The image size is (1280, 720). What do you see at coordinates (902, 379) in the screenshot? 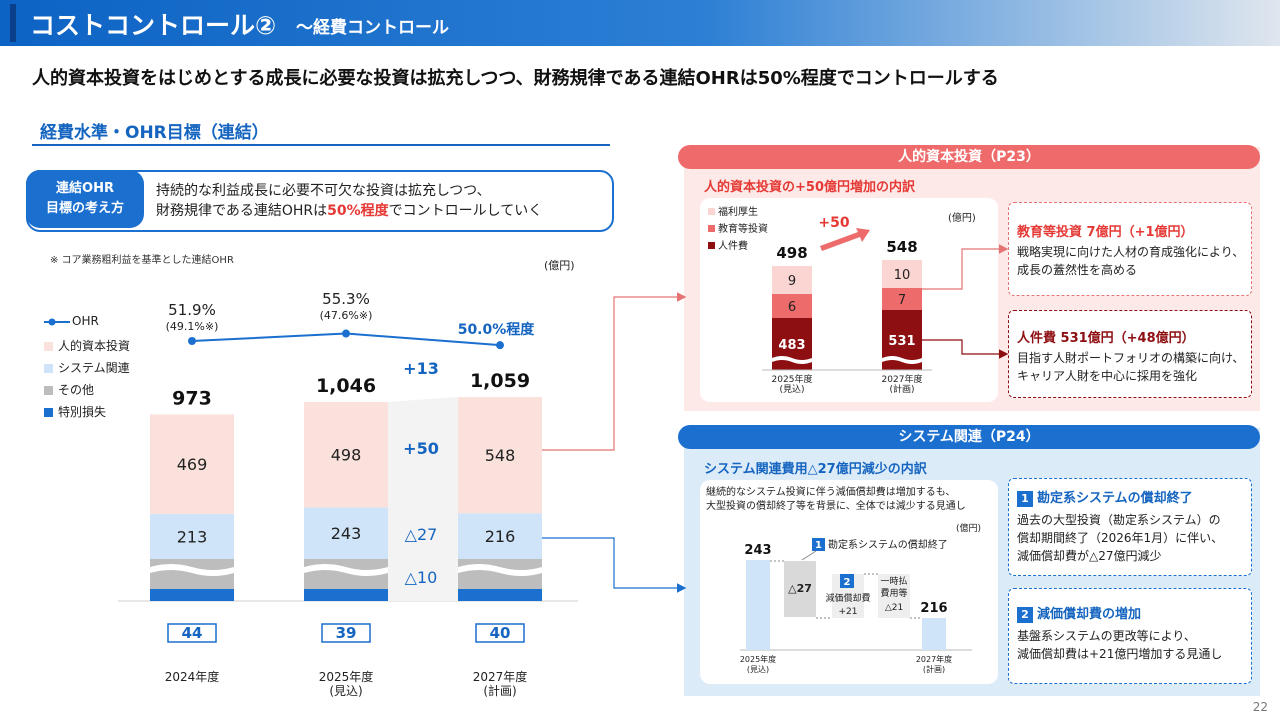
I see `human-category-1-0: 2027年度` at bounding box center [902, 379].